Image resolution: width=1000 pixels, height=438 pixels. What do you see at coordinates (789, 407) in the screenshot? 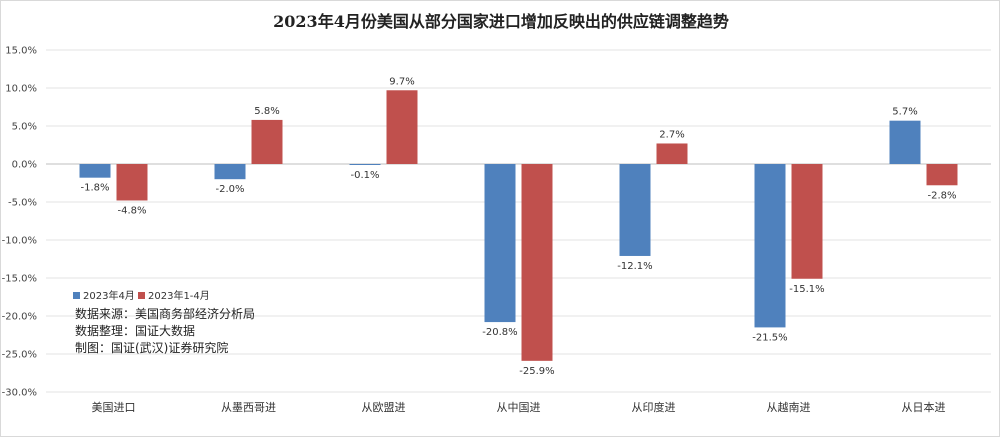
I see `category-label: 从越南进` at bounding box center [789, 407].